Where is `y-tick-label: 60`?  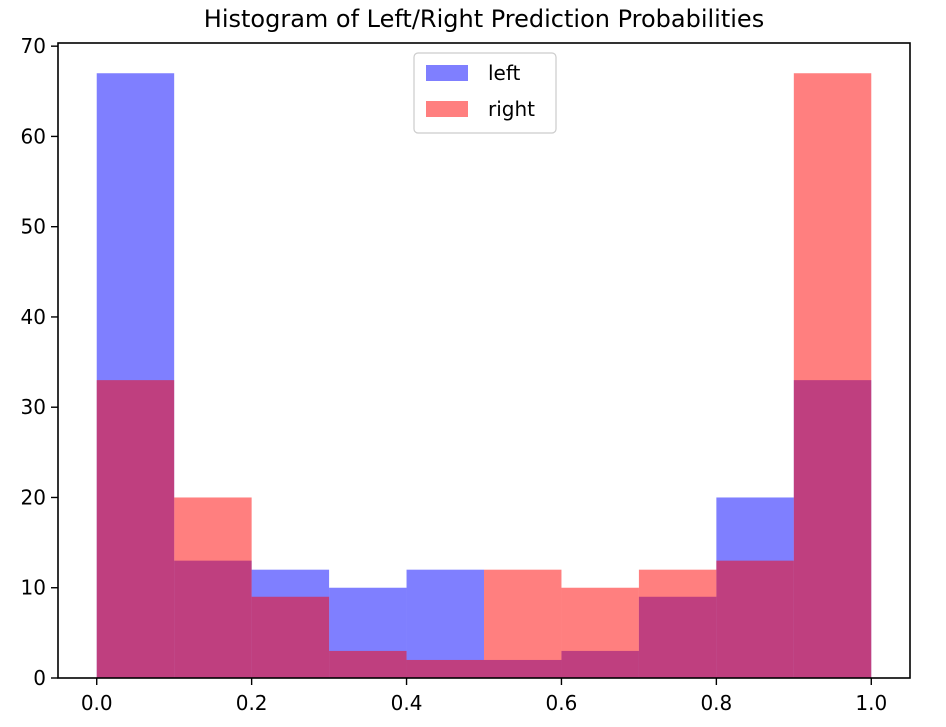
y-tick-label: 60 is located at coordinates (33, 136).